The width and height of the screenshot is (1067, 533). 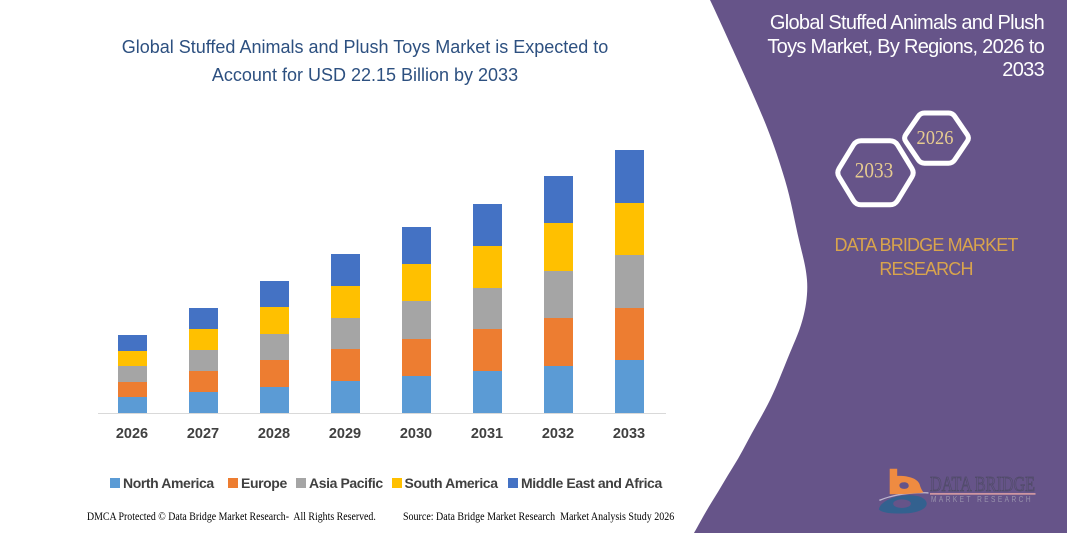 What do you see at coordinates (982, 499) in the screenshot?
I see `svg-text: MARKET RESEARCH` at bounding box center [982, 499].